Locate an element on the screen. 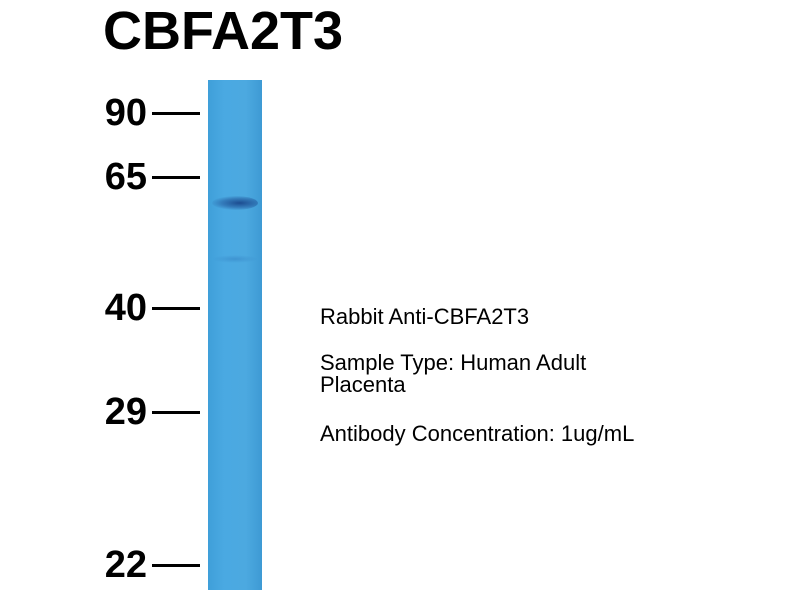 The image size is (800, 600). marker-label: 29 is located at coordinates (125, 412).